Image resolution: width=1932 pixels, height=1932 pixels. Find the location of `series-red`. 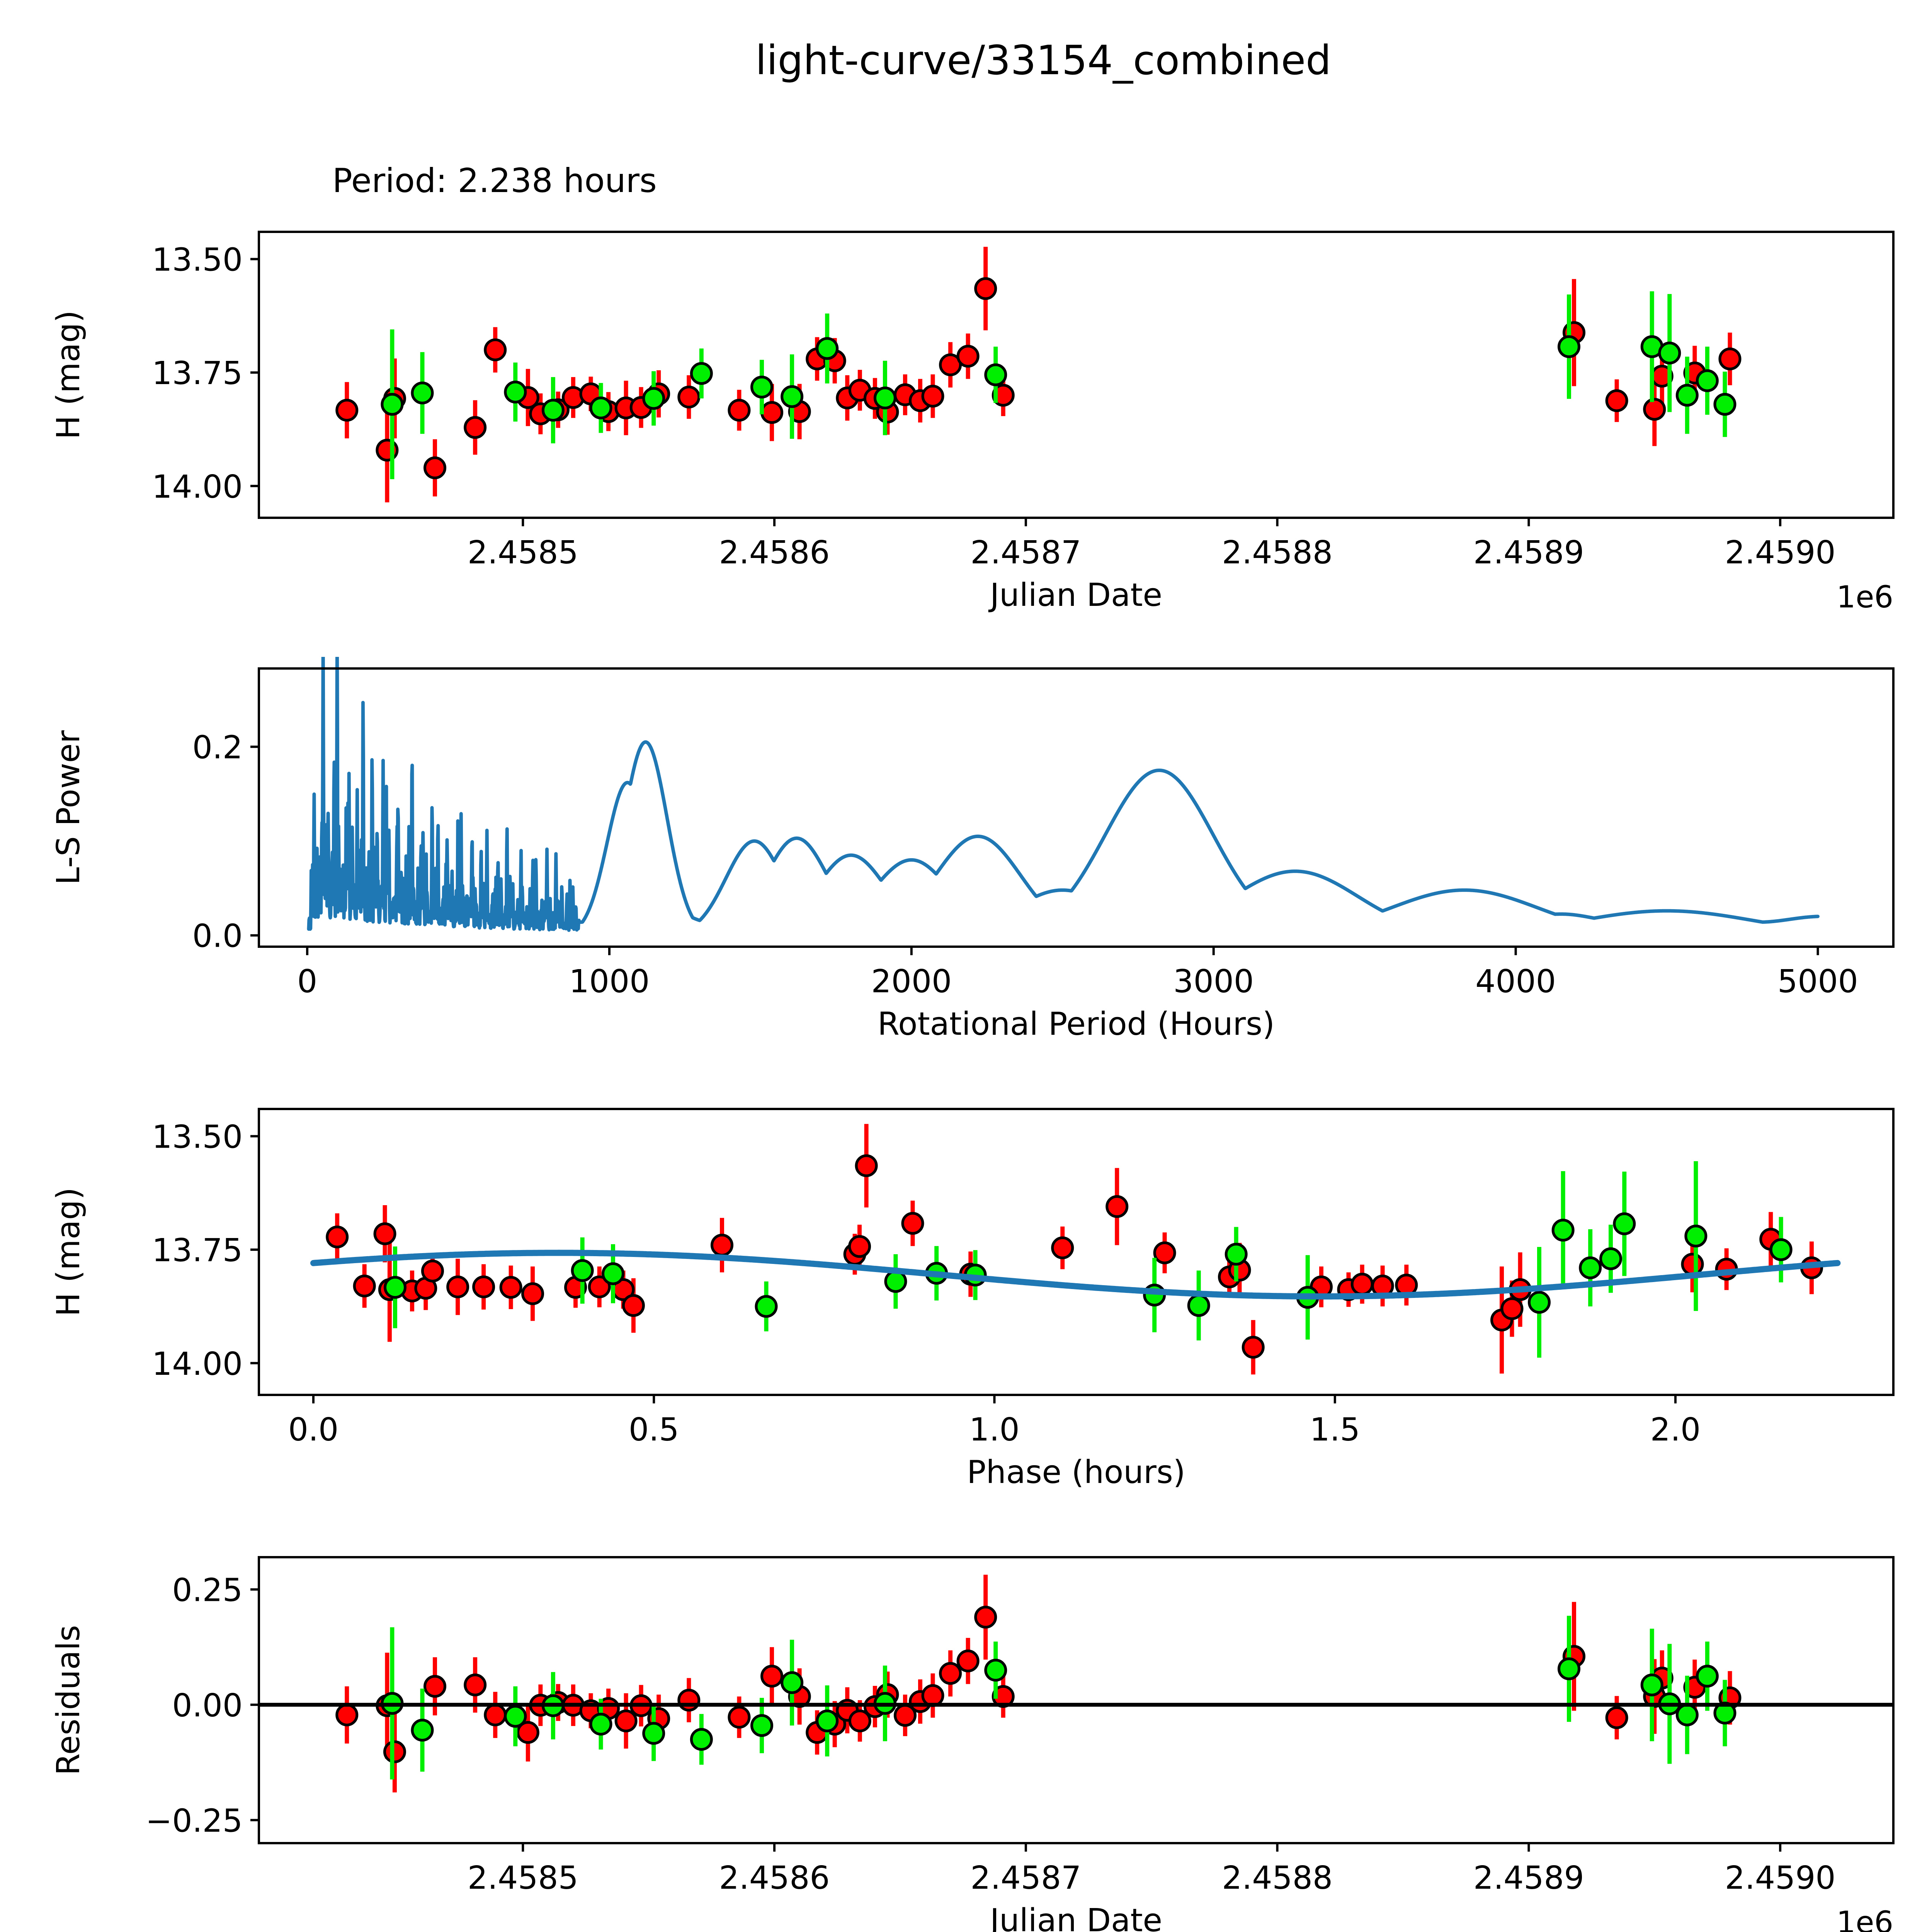

series-red is located at coordinates (1074, 1249).